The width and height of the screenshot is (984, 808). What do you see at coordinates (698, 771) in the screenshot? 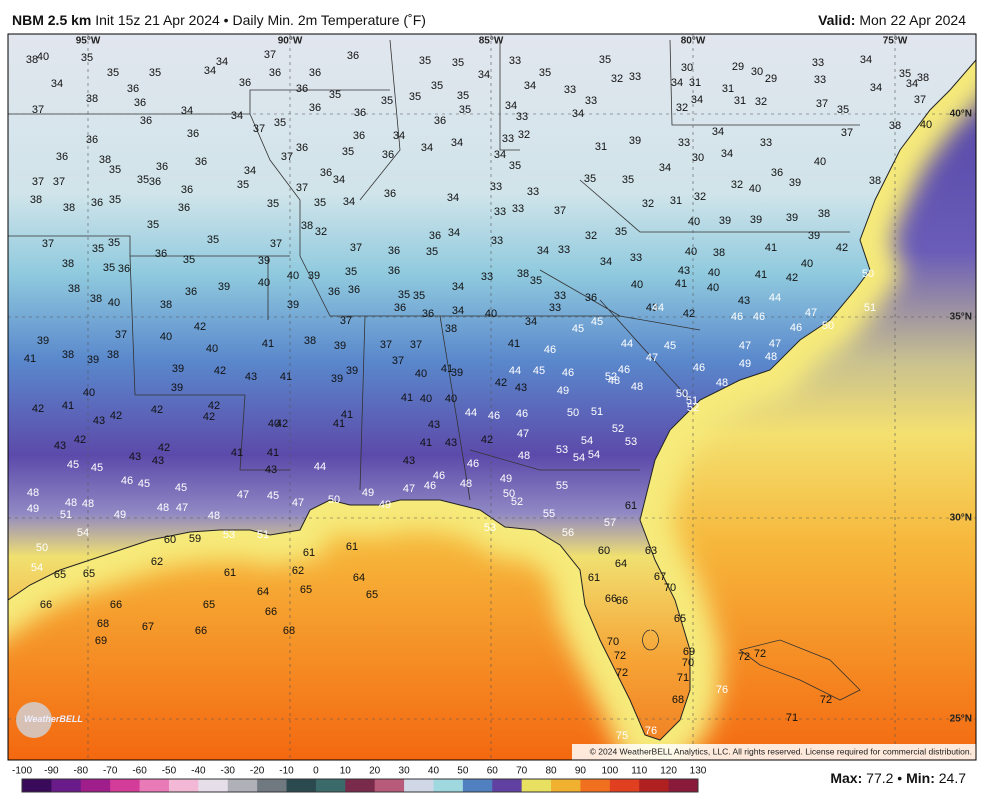
I see `colorbar-tick-label: 130` at bounding box center [698, 771].